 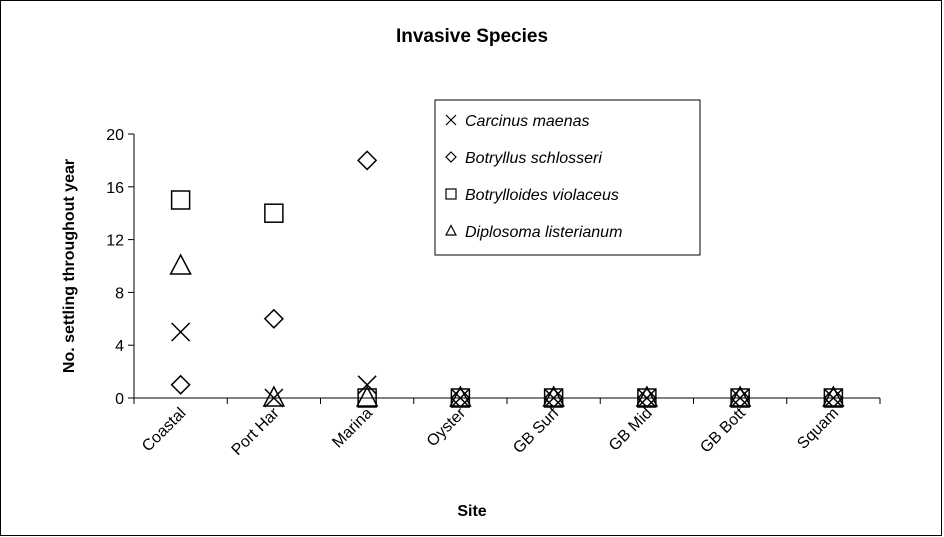 I want to click on legend-box, so click(x=567, y=177).